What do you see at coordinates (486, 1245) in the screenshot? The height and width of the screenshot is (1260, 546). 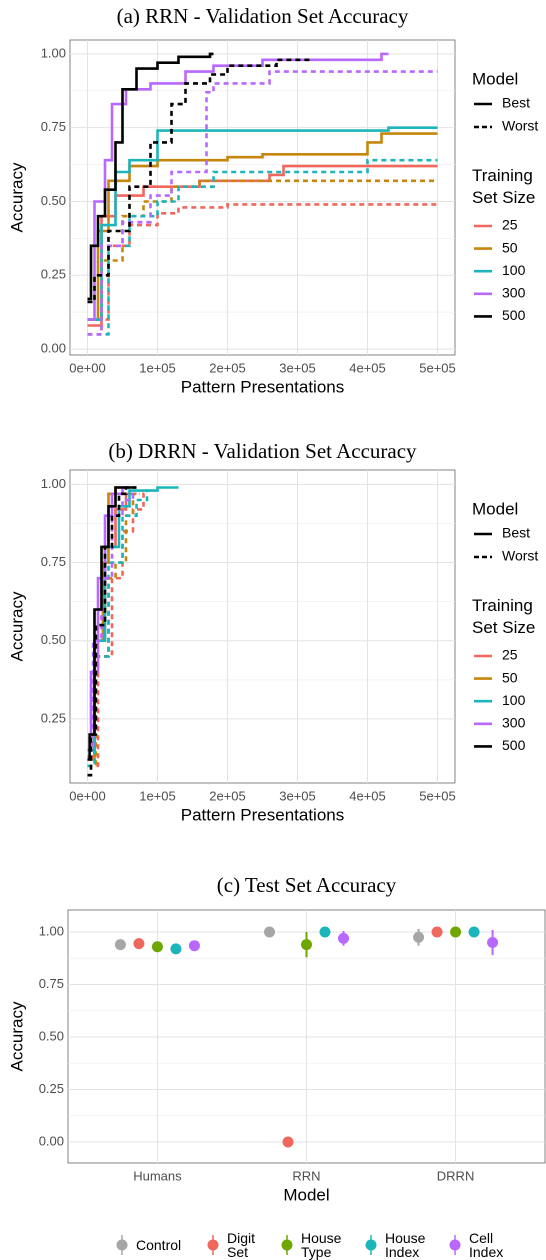 I see `legend-label: Cell Index` at bounding box center [486, 1245].